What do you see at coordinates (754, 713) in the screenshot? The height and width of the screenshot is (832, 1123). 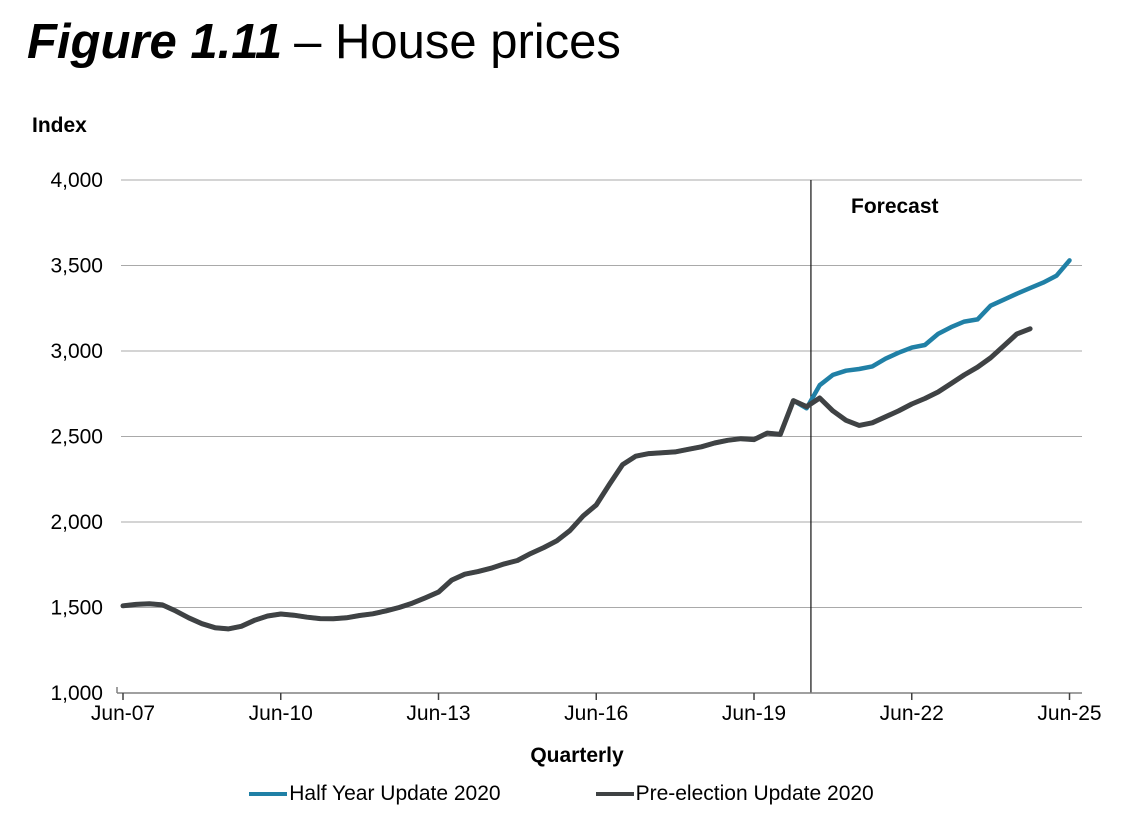 I see `x-tick-label: Jun-19` at bounding box center [754, 713].